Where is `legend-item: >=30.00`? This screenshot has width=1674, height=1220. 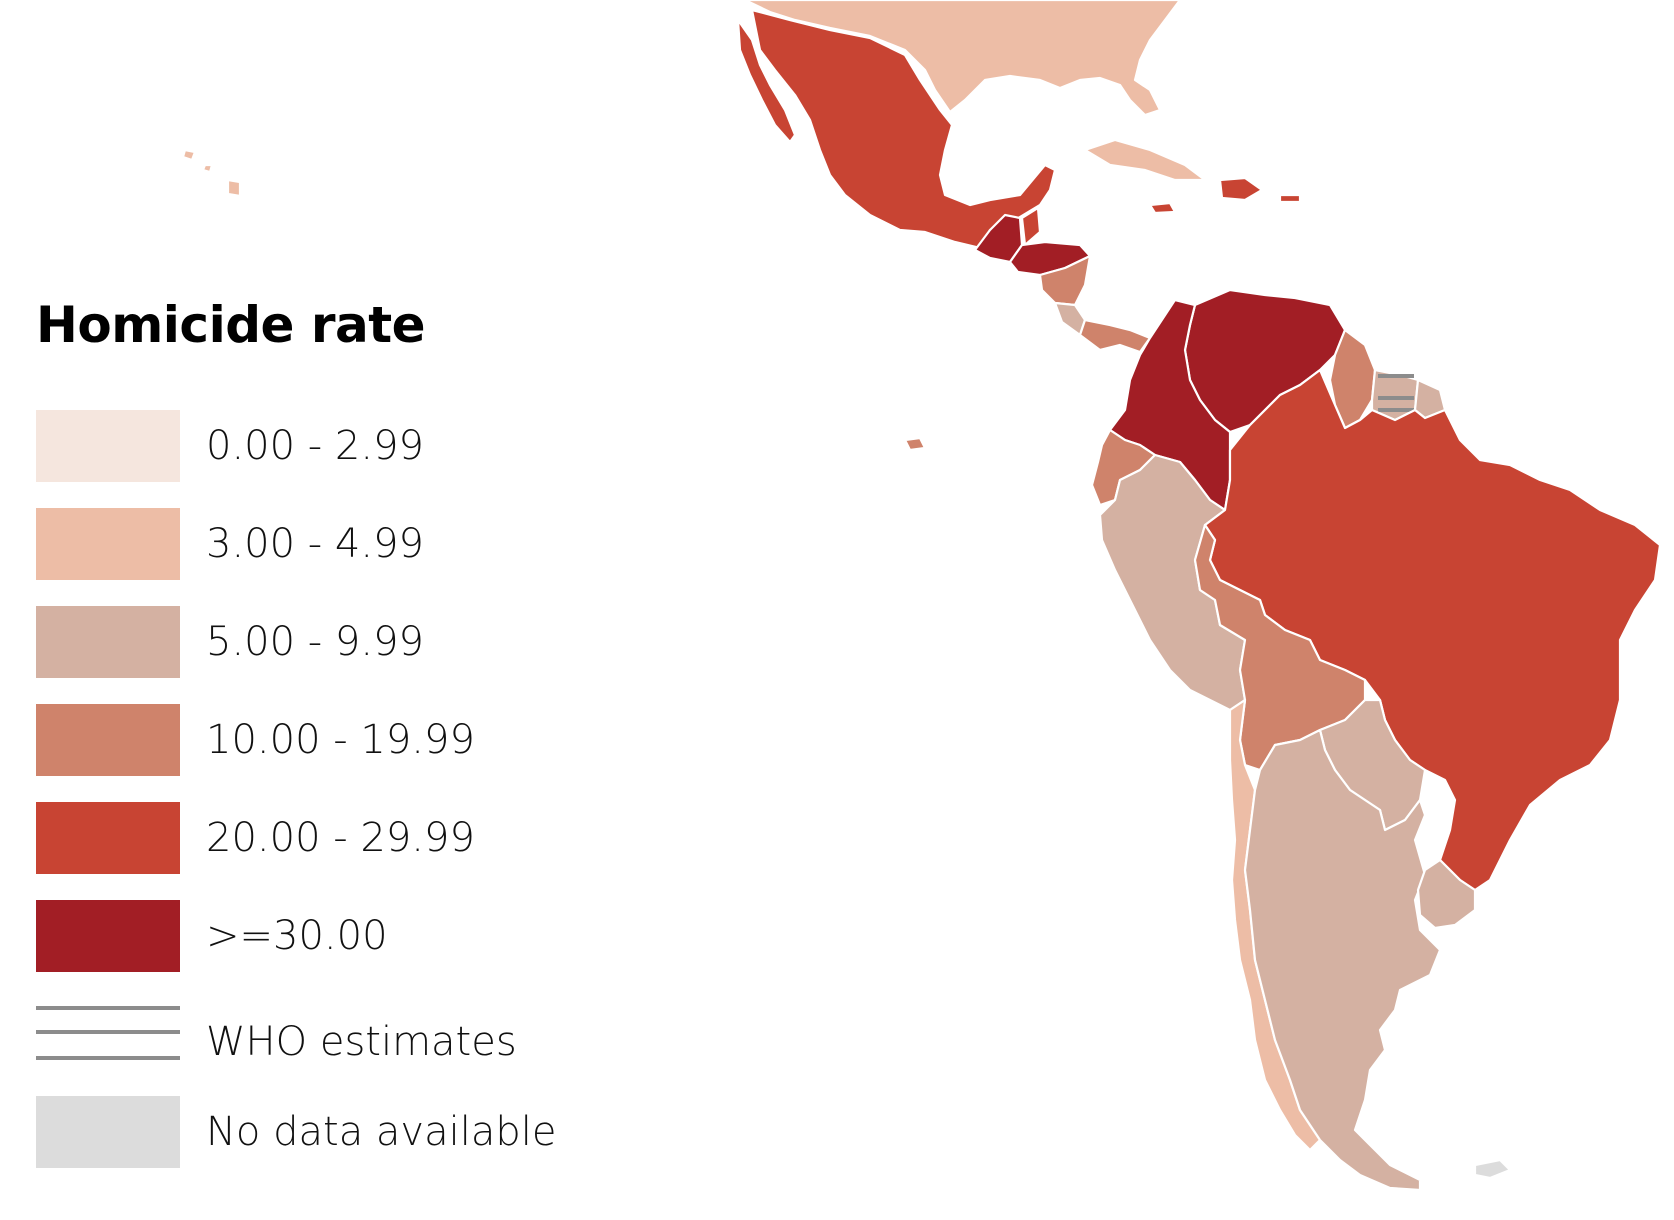 legend-item: >=30.00 is located at coordinates (336, 936).